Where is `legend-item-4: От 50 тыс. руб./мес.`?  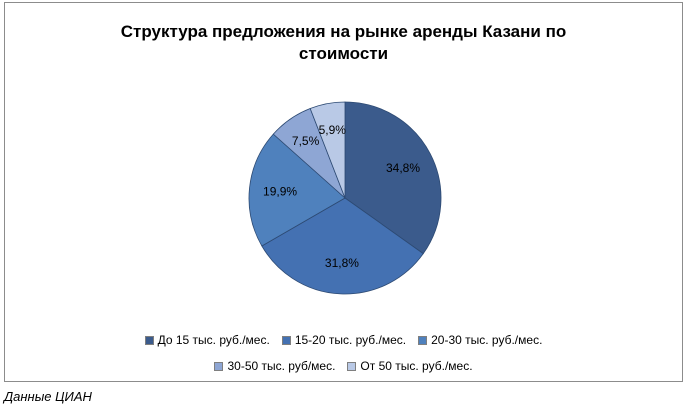
legend-item-4: От 50 тыс. руб./мес. is located at coordinates (410, 366).